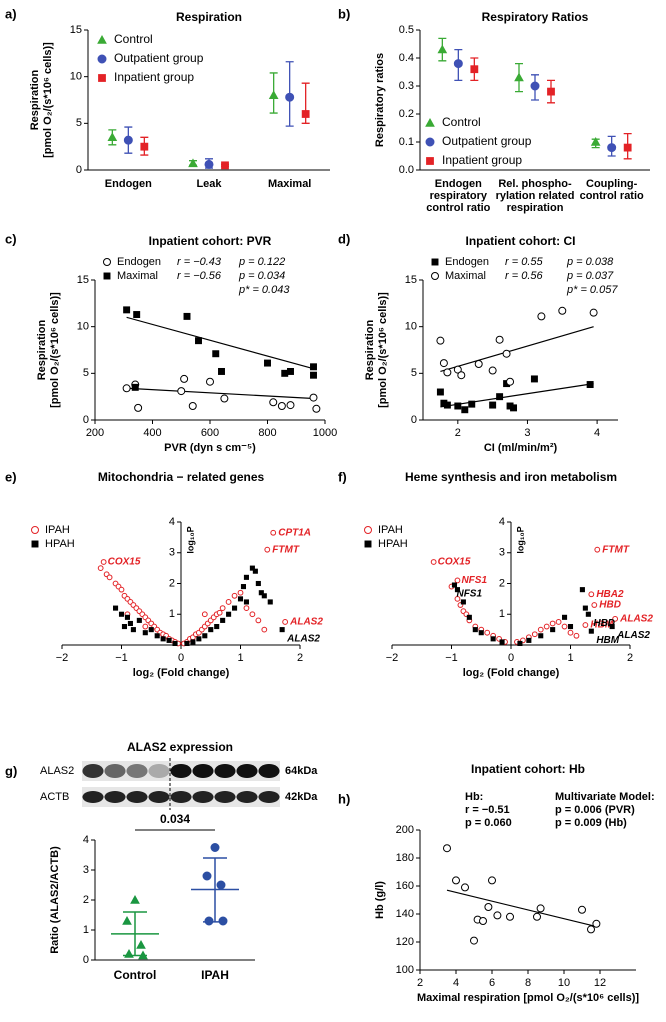 This screenshot has width=666, height=1022. Describe the element at coordinates (215, 975) in the screenshot. I see `x-tick-label: IPAH` at that location.